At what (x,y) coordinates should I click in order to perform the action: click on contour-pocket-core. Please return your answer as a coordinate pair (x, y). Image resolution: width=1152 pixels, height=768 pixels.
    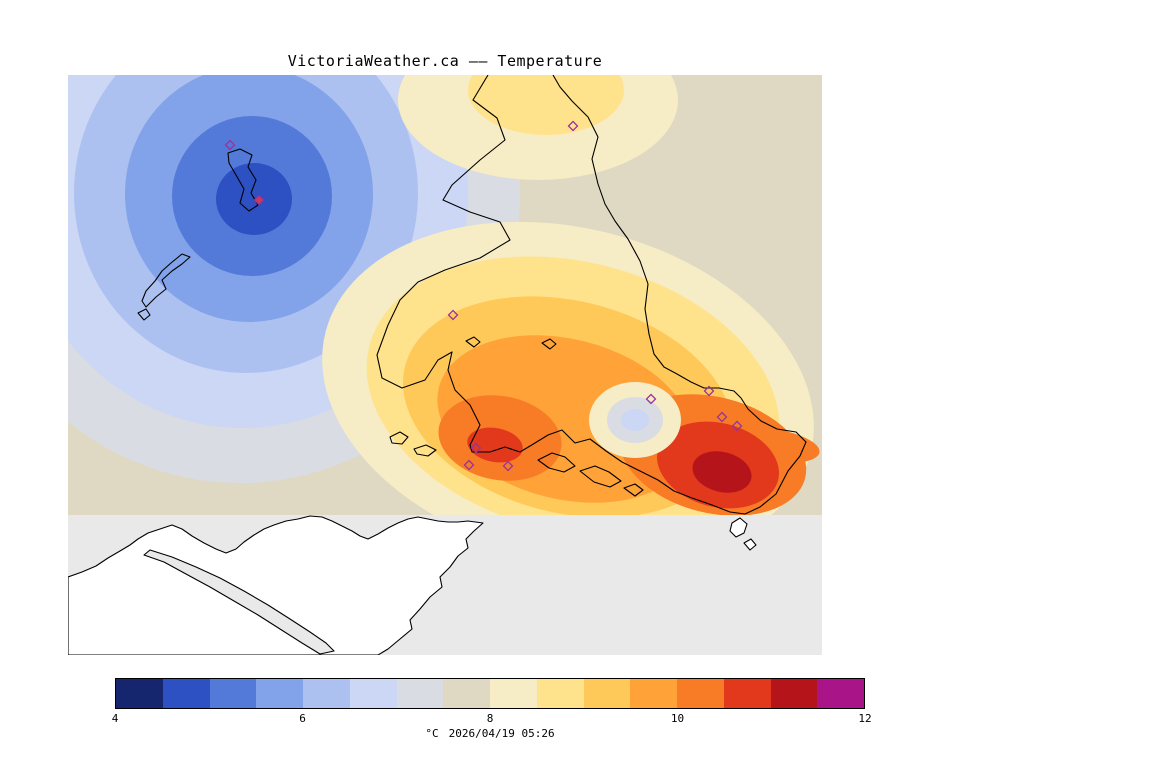
    Looking at the image, I should click on (635, 420).